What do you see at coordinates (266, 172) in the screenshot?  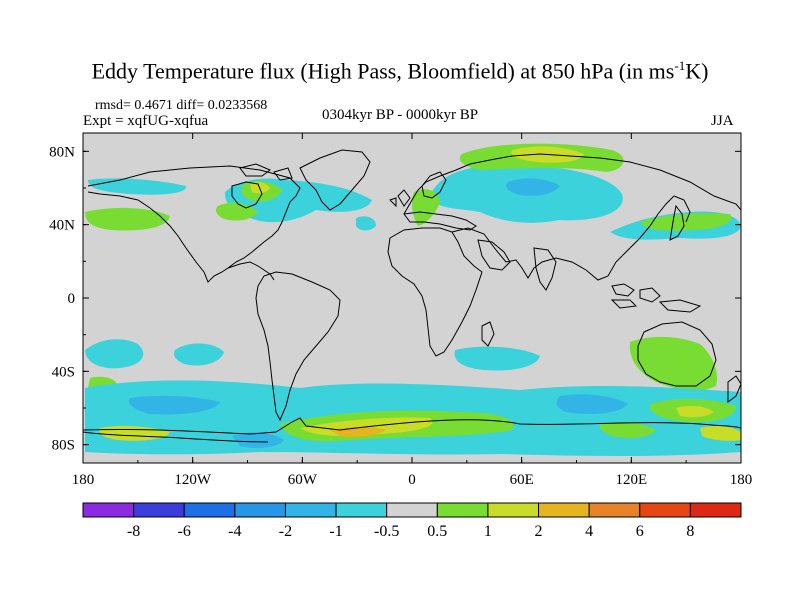 I see `arctic-islands` at bounding box center [266, 172].